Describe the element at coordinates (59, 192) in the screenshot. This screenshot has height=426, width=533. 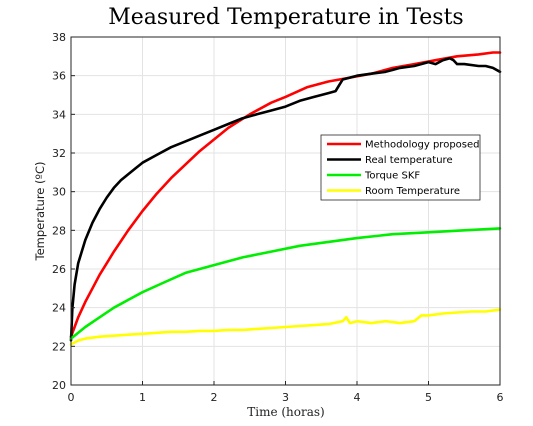
I see `y-tick-label: 30` at that location.